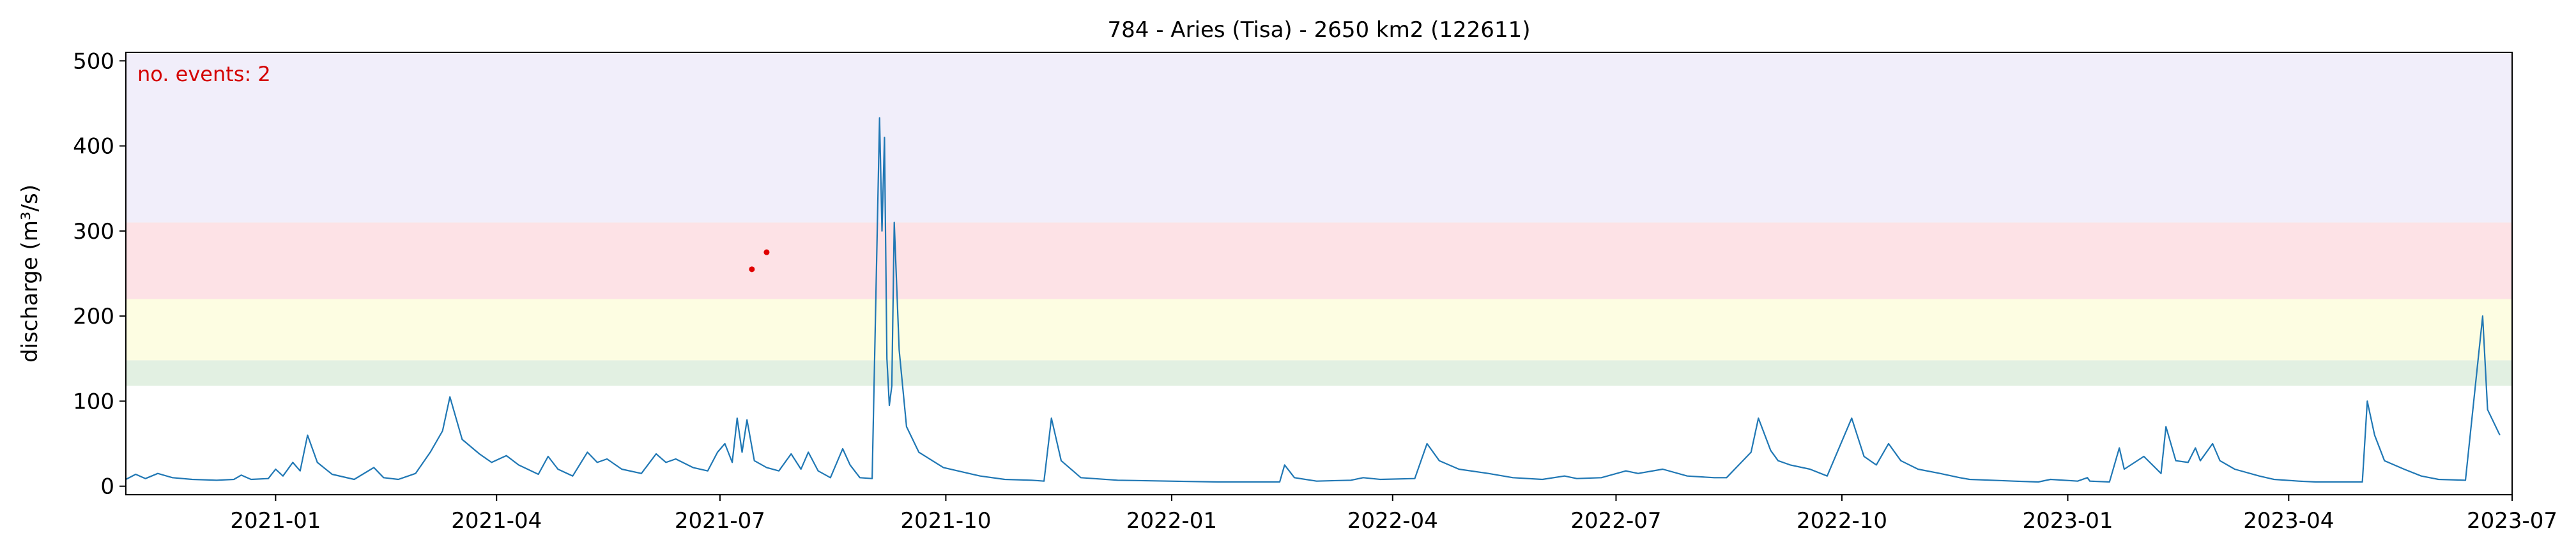 Image resolution: width=2576 pixels, height=556 pixels. Describe the element at coordinates (107, 487) in the screenshot. I see `y-tick-label: 0` at that location.